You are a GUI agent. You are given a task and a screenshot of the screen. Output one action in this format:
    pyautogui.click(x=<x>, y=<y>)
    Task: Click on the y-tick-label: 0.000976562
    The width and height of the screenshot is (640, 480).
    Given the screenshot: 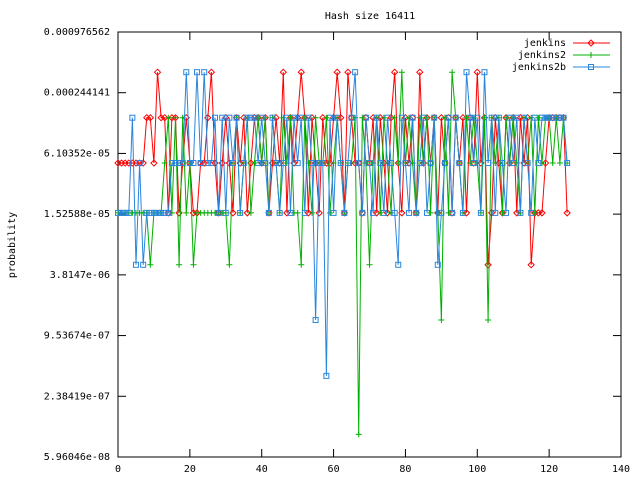 What is the action you would take?
    pyautogui.click(x=77, y=32)
    